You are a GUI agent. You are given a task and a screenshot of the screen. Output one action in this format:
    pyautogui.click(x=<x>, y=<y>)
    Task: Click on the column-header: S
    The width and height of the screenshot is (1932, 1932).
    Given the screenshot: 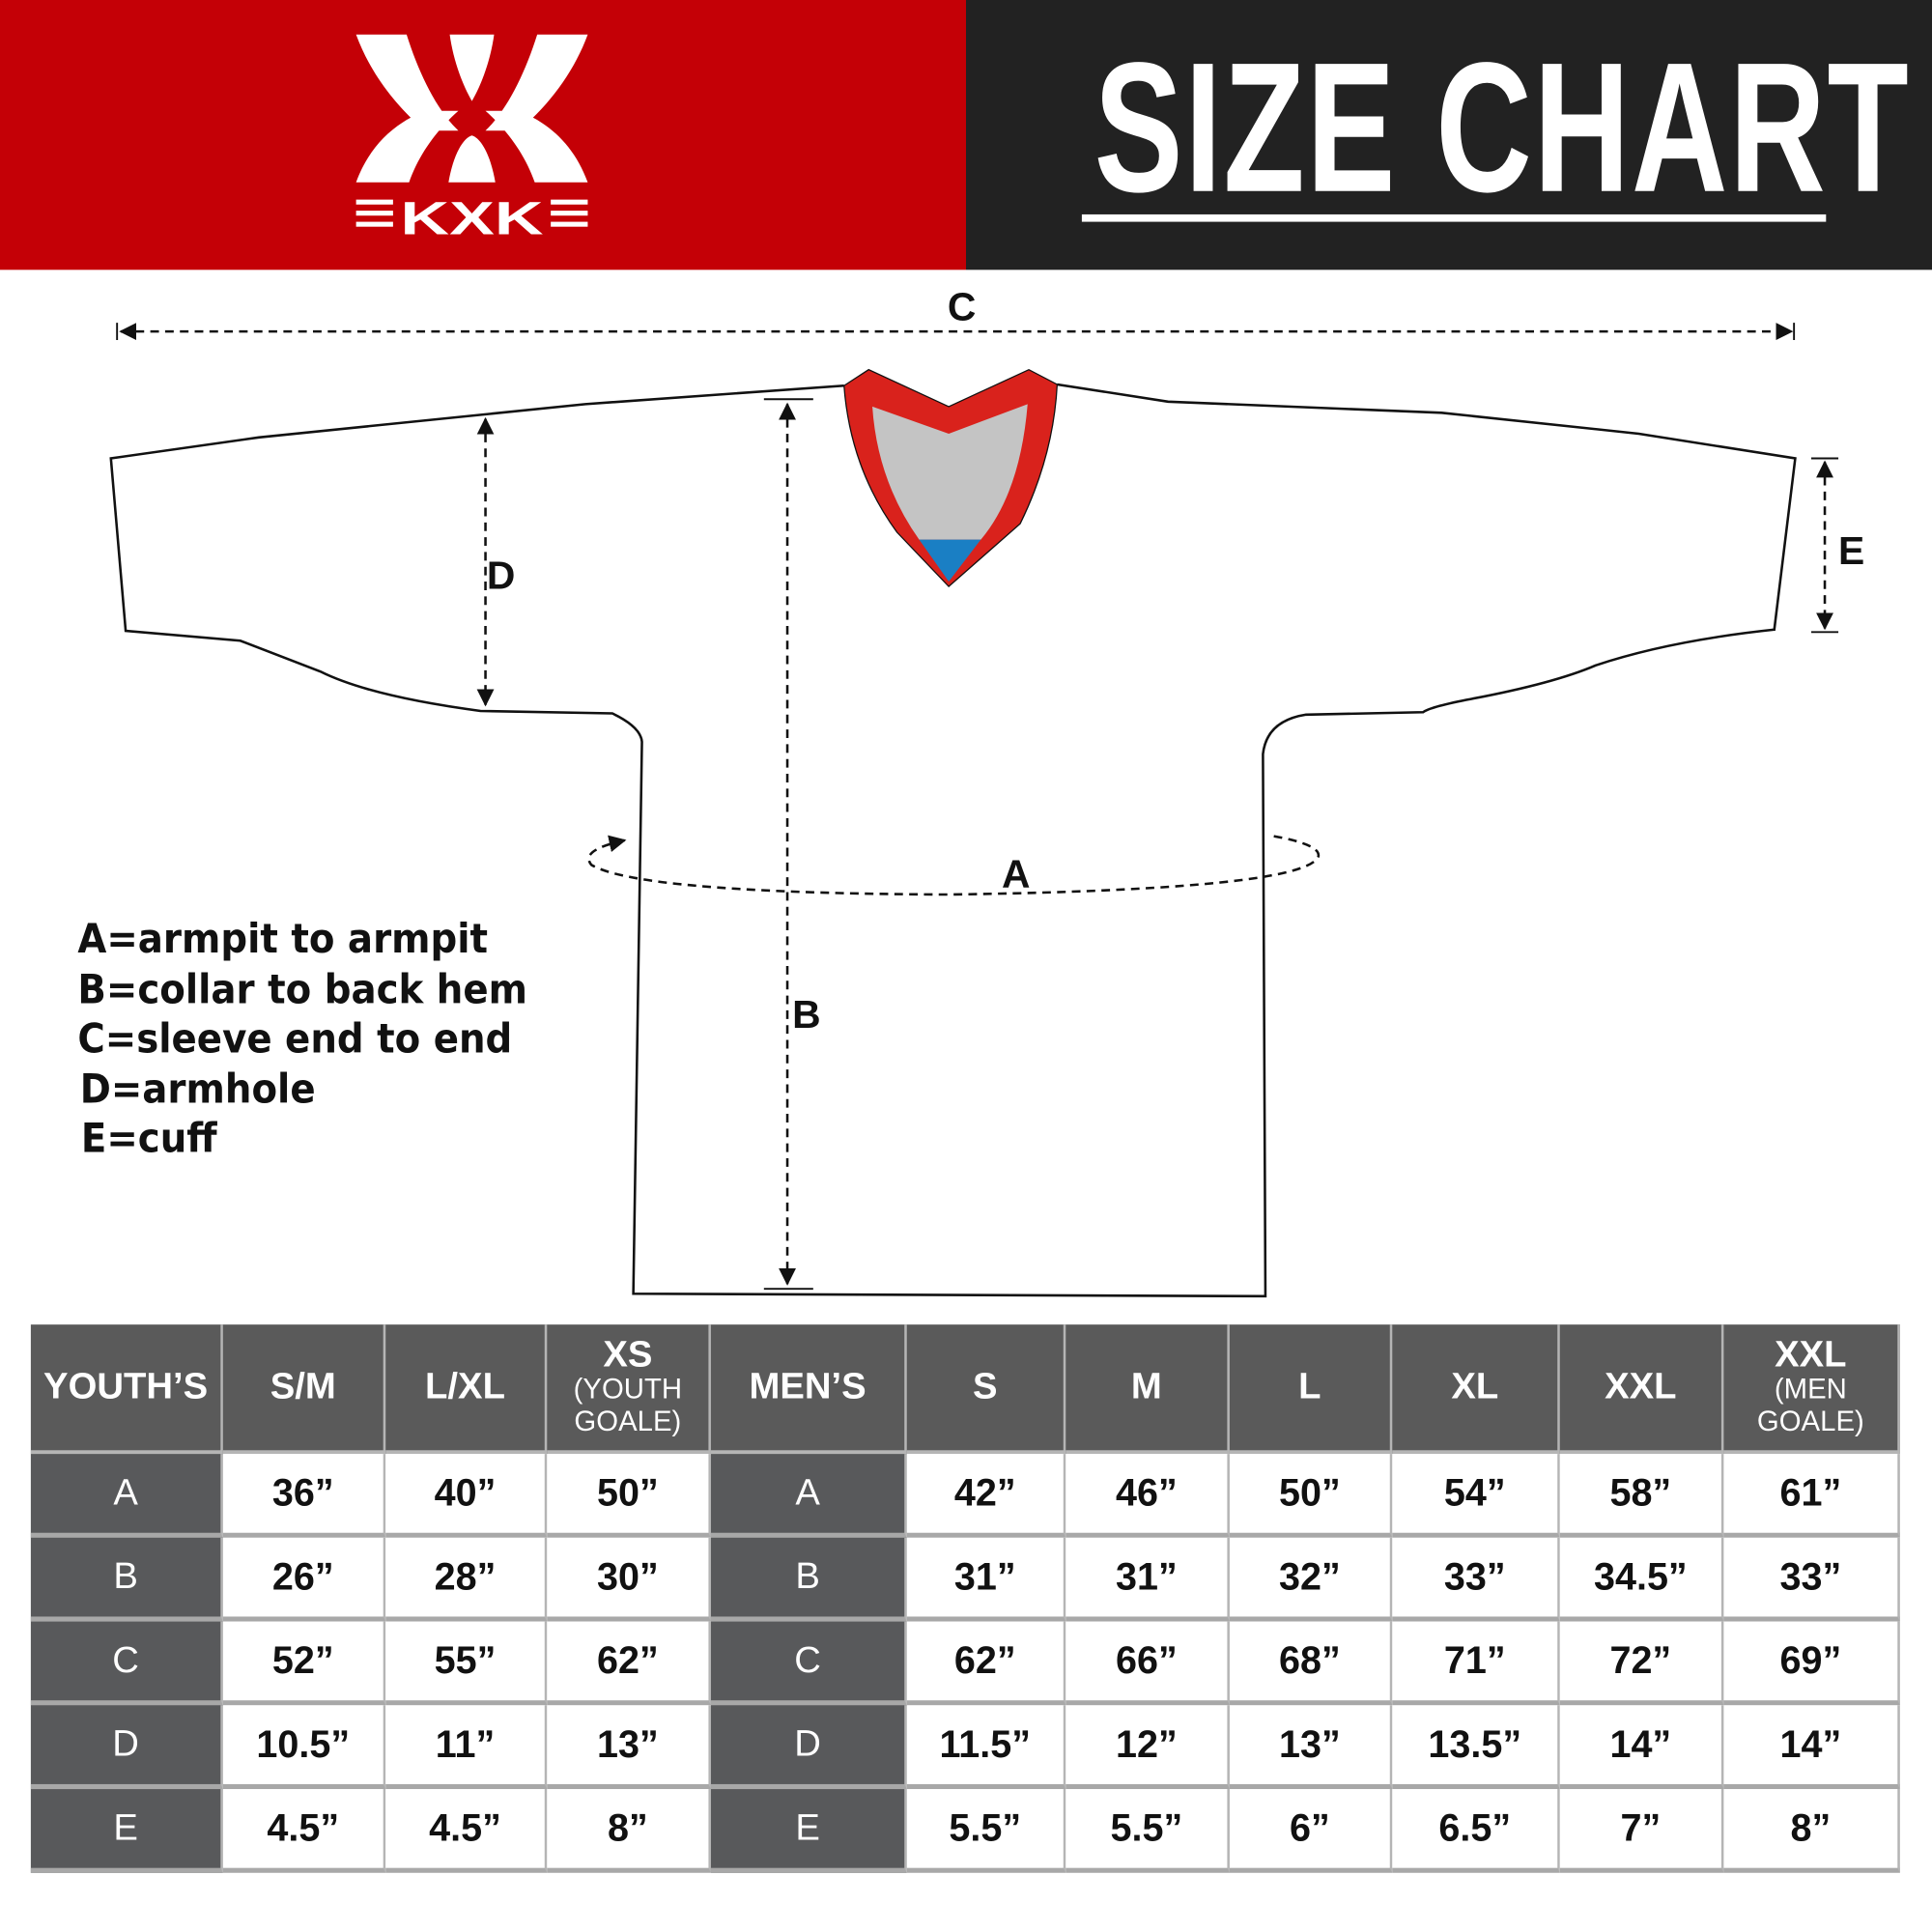 What is the action you would take?
    pyautogui.click(x=986, y=1389)
    